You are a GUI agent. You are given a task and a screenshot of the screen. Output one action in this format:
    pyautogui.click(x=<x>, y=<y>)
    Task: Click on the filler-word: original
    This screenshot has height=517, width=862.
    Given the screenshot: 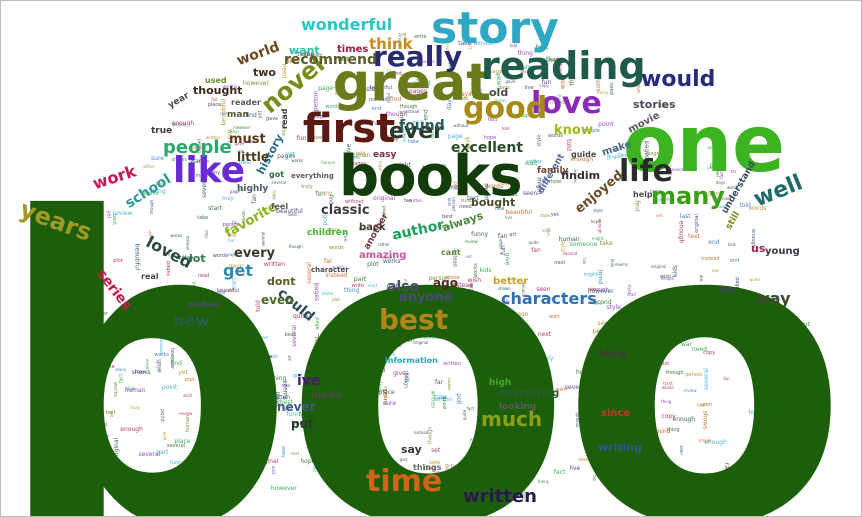 What is the action you would take?
    pyautogui.click(x=384, y=199)
    